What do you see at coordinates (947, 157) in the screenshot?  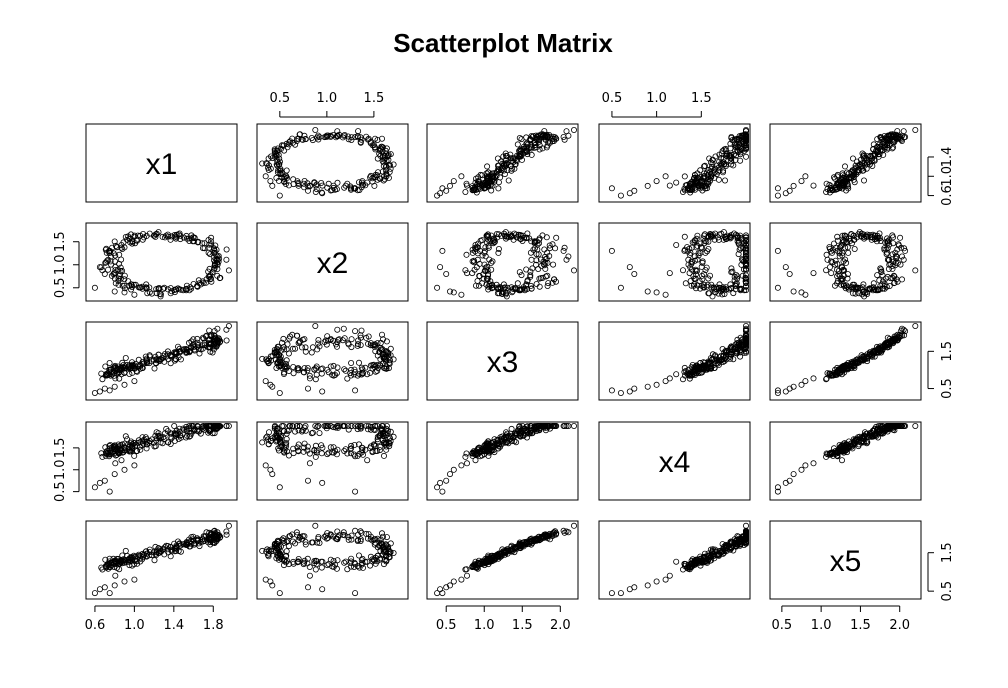 I see `tick-label: 1.4` at bounding box center [947, 157].